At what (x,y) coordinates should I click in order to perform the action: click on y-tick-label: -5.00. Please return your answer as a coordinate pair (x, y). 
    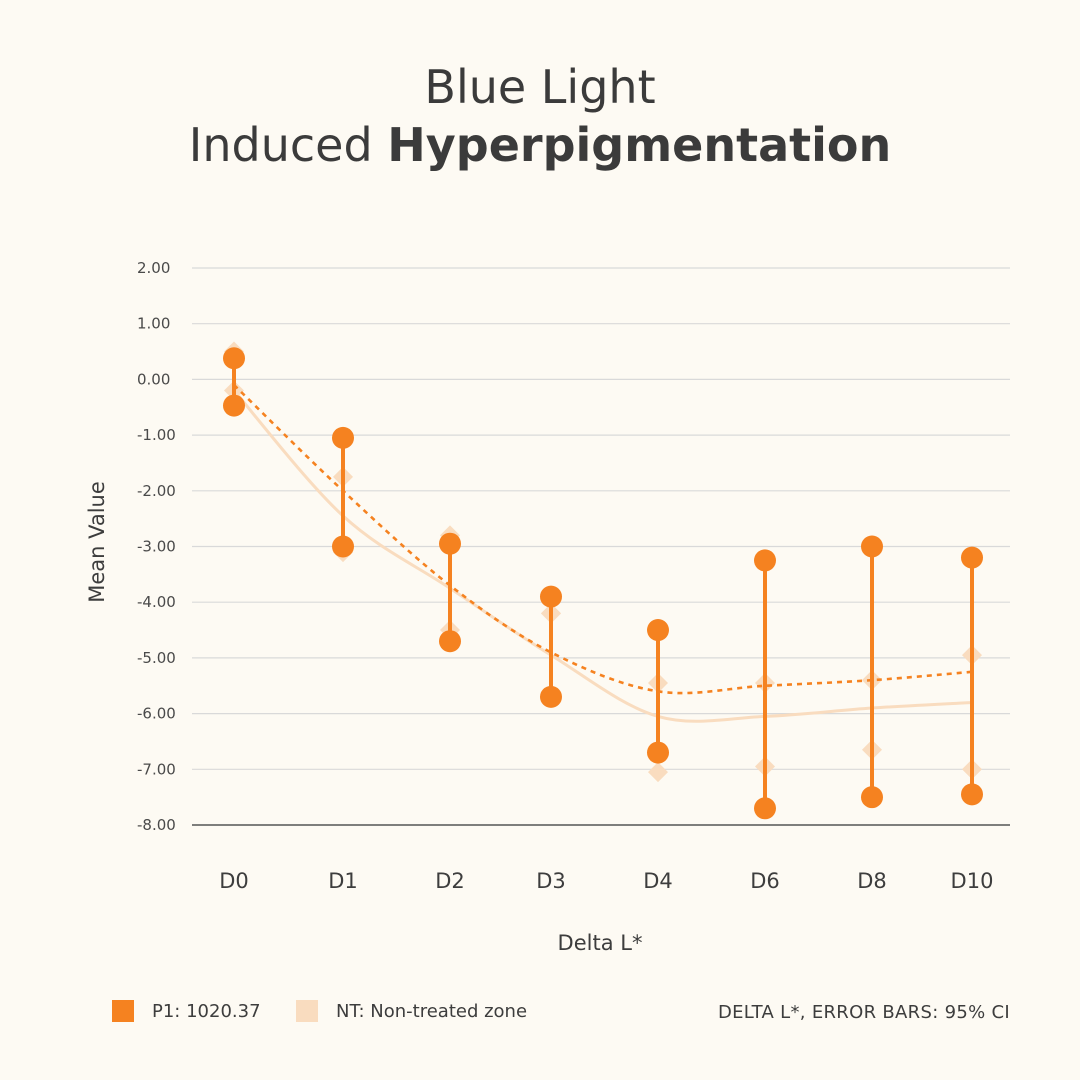
    Looking at the image, I should click on (156, 658).